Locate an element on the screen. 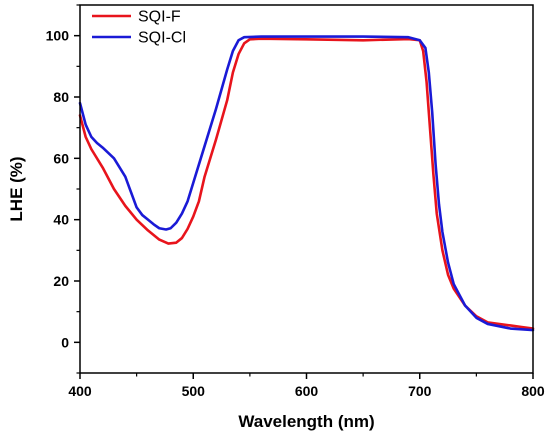 This screenshot has height=435, width=550. legend-label: SQI-Cl is located at coordinates (162, 38).